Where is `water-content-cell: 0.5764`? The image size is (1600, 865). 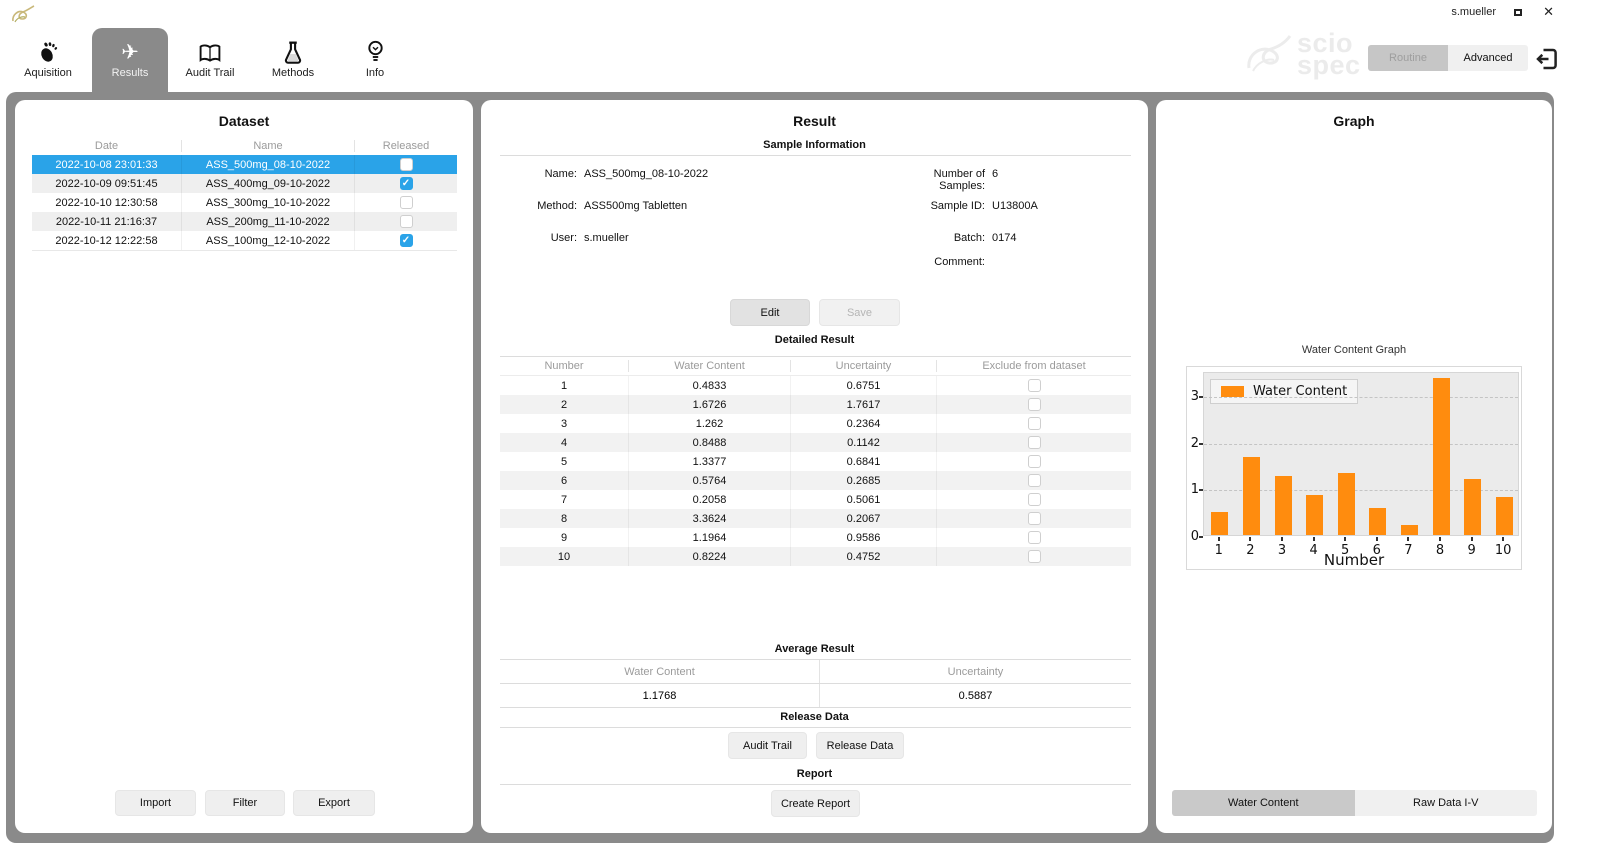 water-content-cell: 0.5764 is located at coordinates (710, 480).